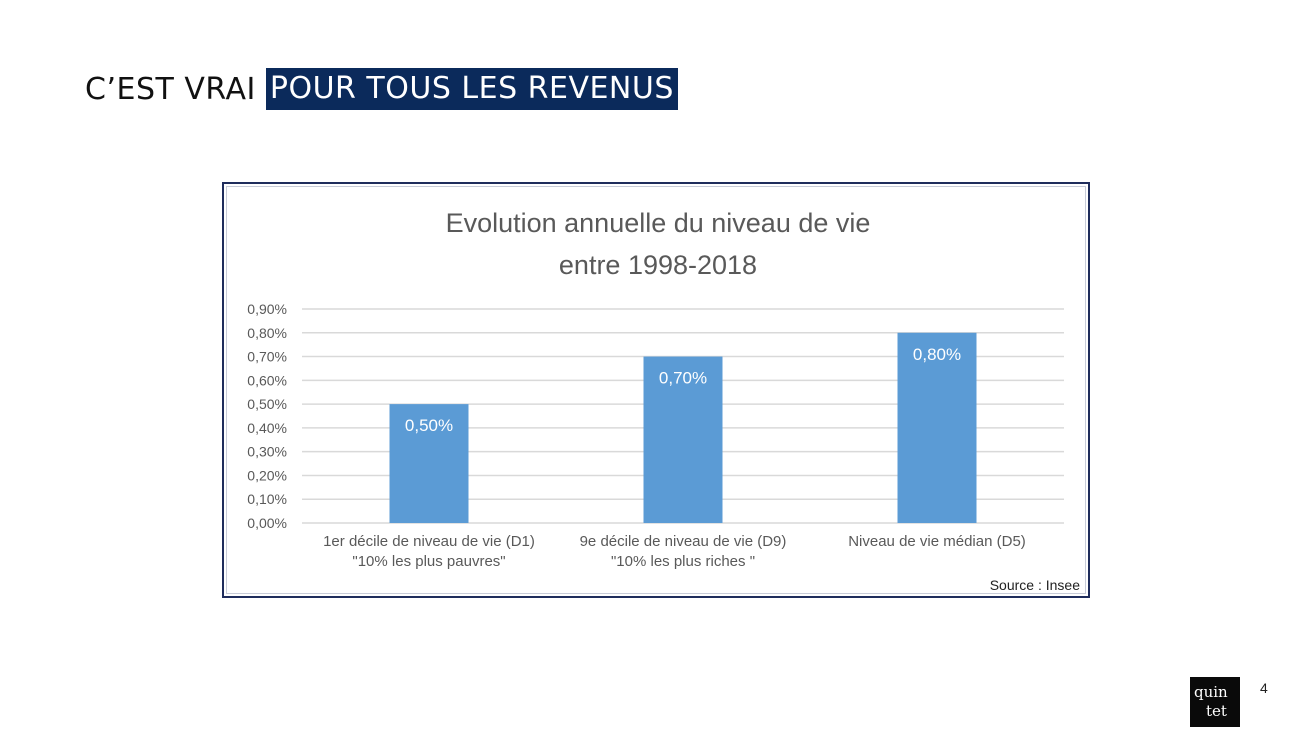  What do you see at coordinates (267, 404) in the screenshot?
I see `y-tick-label: 0,50%` at bounding box center [267, 404].